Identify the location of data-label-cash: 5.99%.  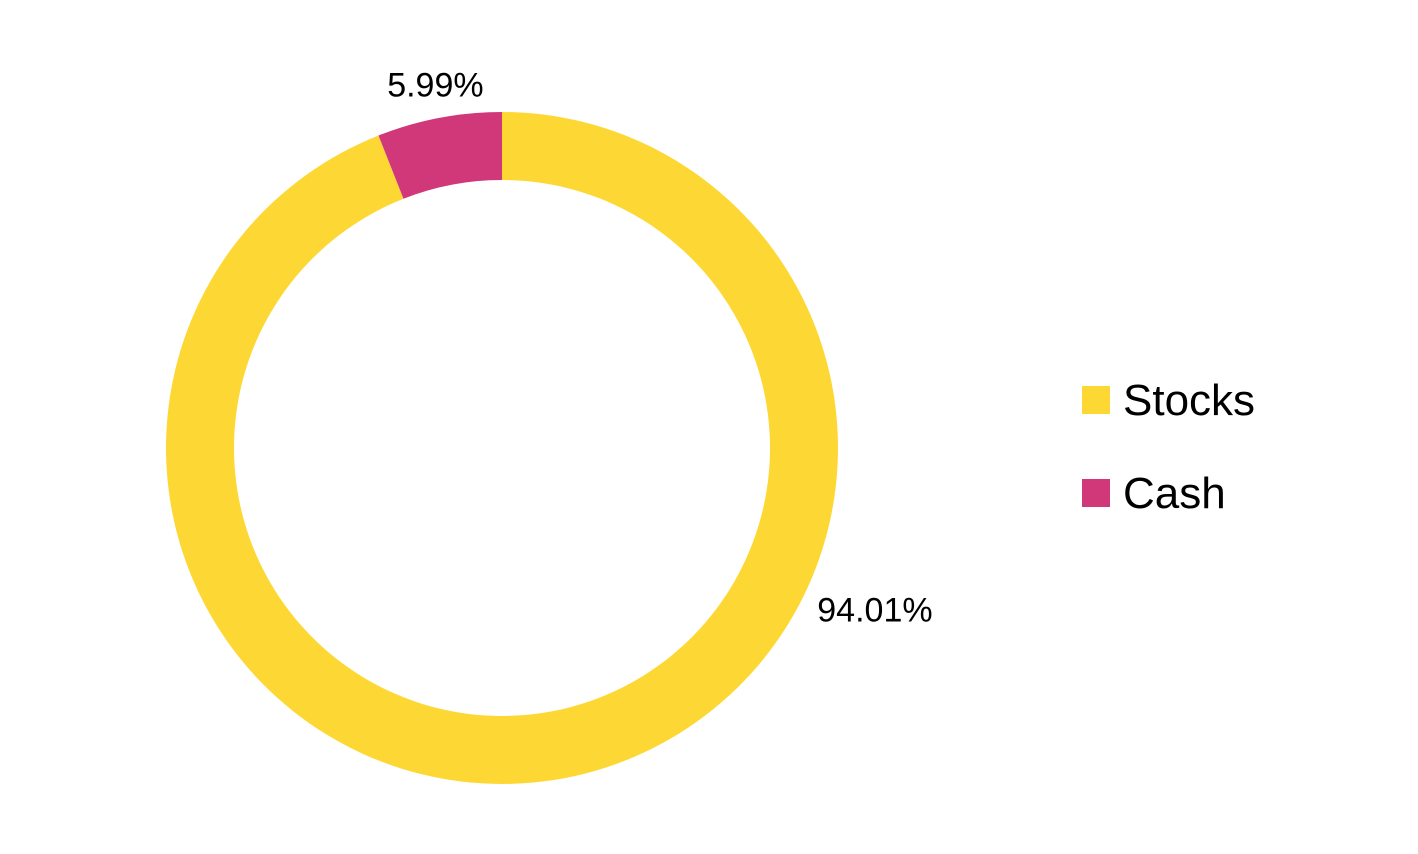
(435, 85).